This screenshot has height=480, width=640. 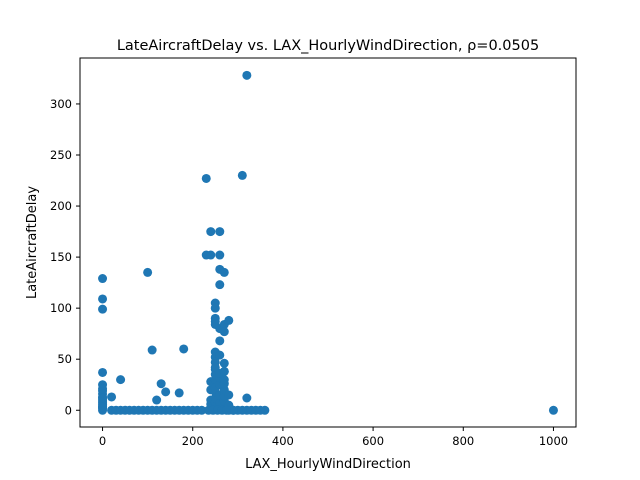 I want to click on y-axis-ticks: 0 50 100 150 200 250 300, so click(x=65, y=257).